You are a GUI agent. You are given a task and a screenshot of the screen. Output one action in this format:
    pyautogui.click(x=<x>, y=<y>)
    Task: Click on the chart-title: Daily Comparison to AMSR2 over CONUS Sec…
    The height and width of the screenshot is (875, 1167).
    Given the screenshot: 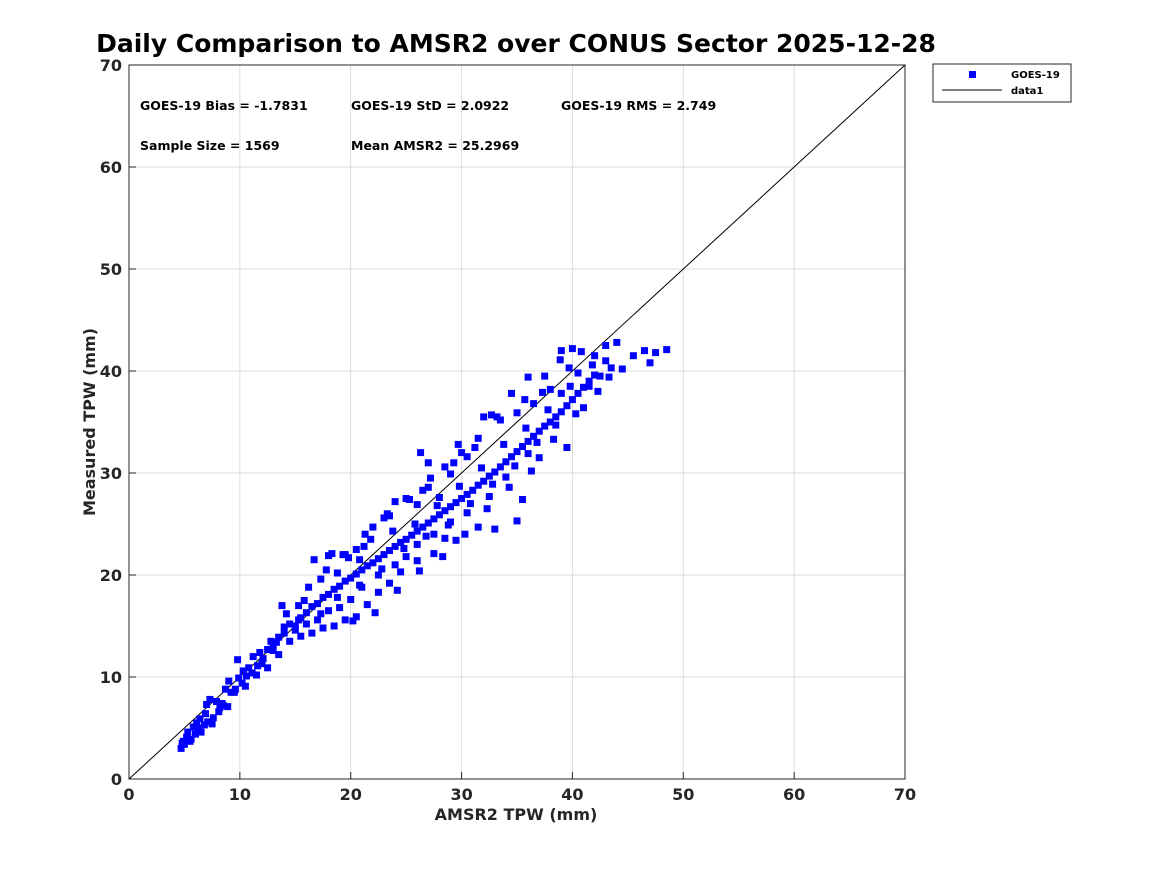 What is the action you would take?
    pyautogui.click(x=516, y=43)
    